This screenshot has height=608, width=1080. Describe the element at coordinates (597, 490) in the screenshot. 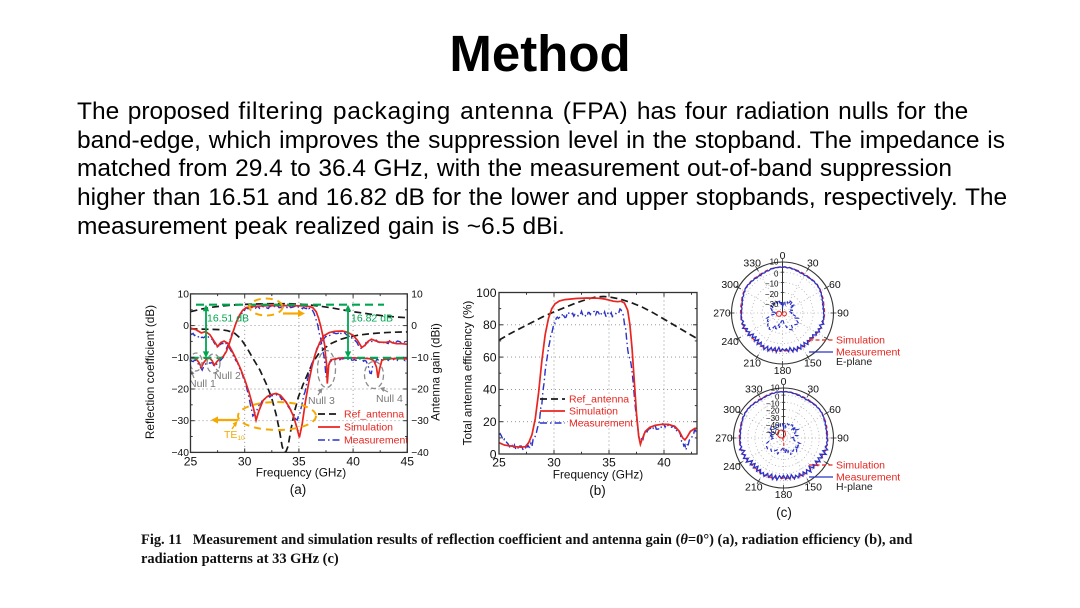

I see `svg-text: (b)` at that location.